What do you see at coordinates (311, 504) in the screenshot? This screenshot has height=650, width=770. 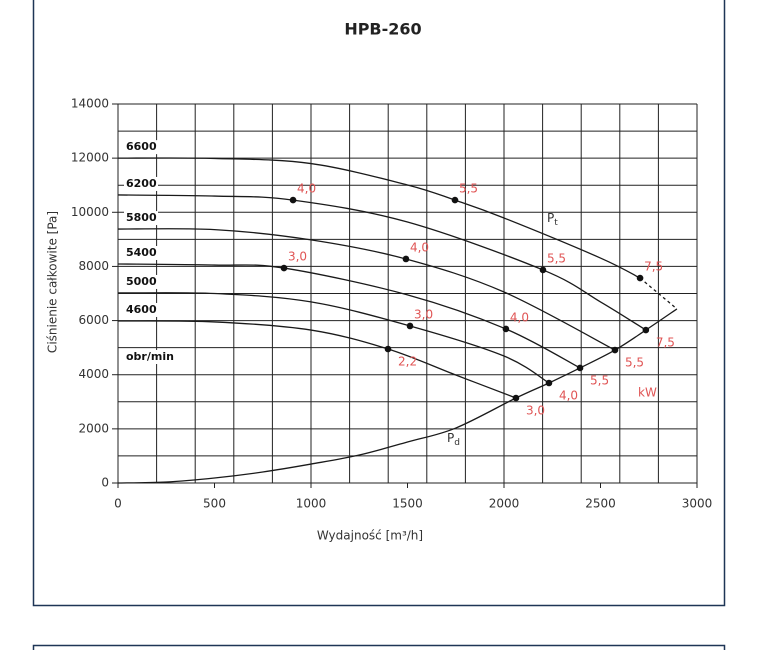 I see `x-tick-label: 1000` at bounding box center [311, 504].